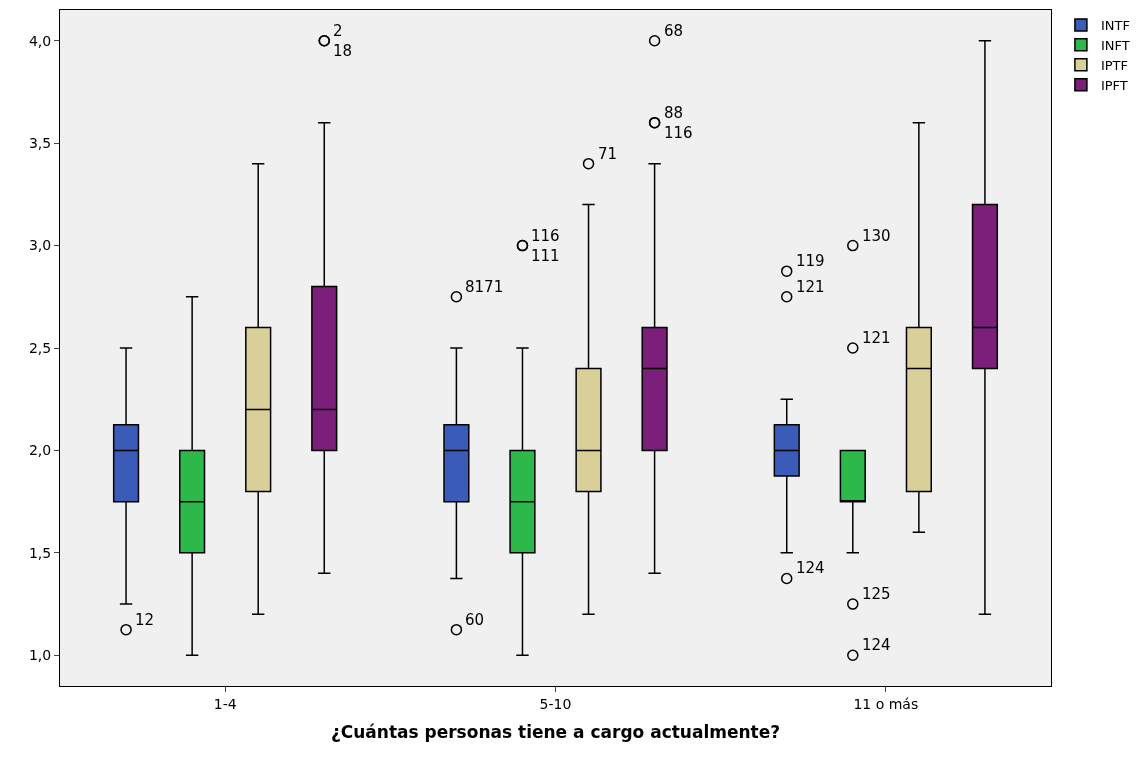 The width and height of the screenshot is (1145, 776). What do you see at coordinates (40, 552) in the screenshot?
I see `y-tick-label: 1,5` at bounding box center [40, 552].